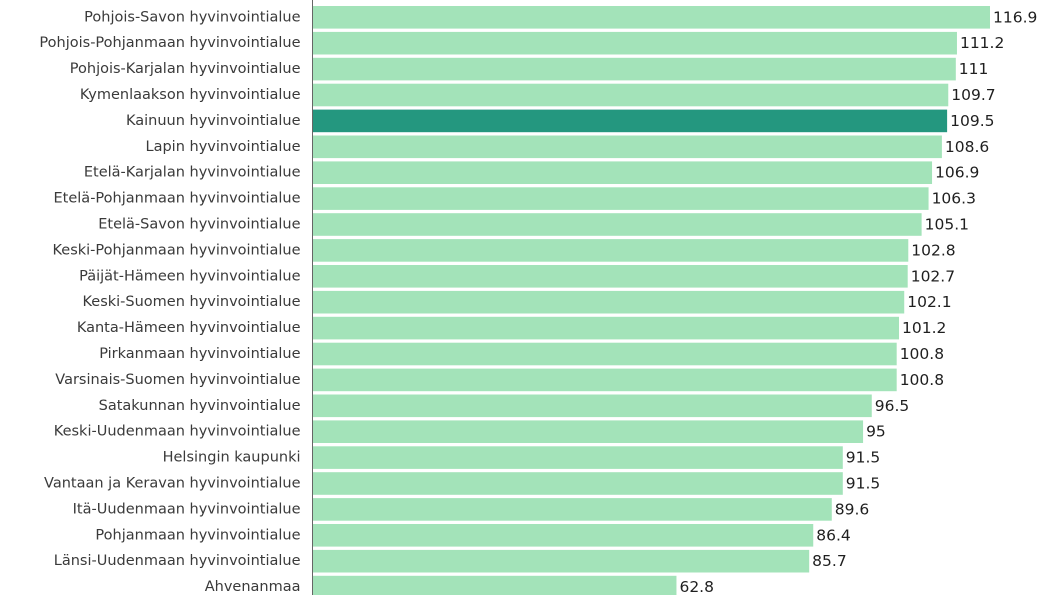 This screenshot has height=595, width=1038. I want to click on value-label-pohjois-pohjanmaan-hyvinvointialue: 111.2, so click(982, 43).